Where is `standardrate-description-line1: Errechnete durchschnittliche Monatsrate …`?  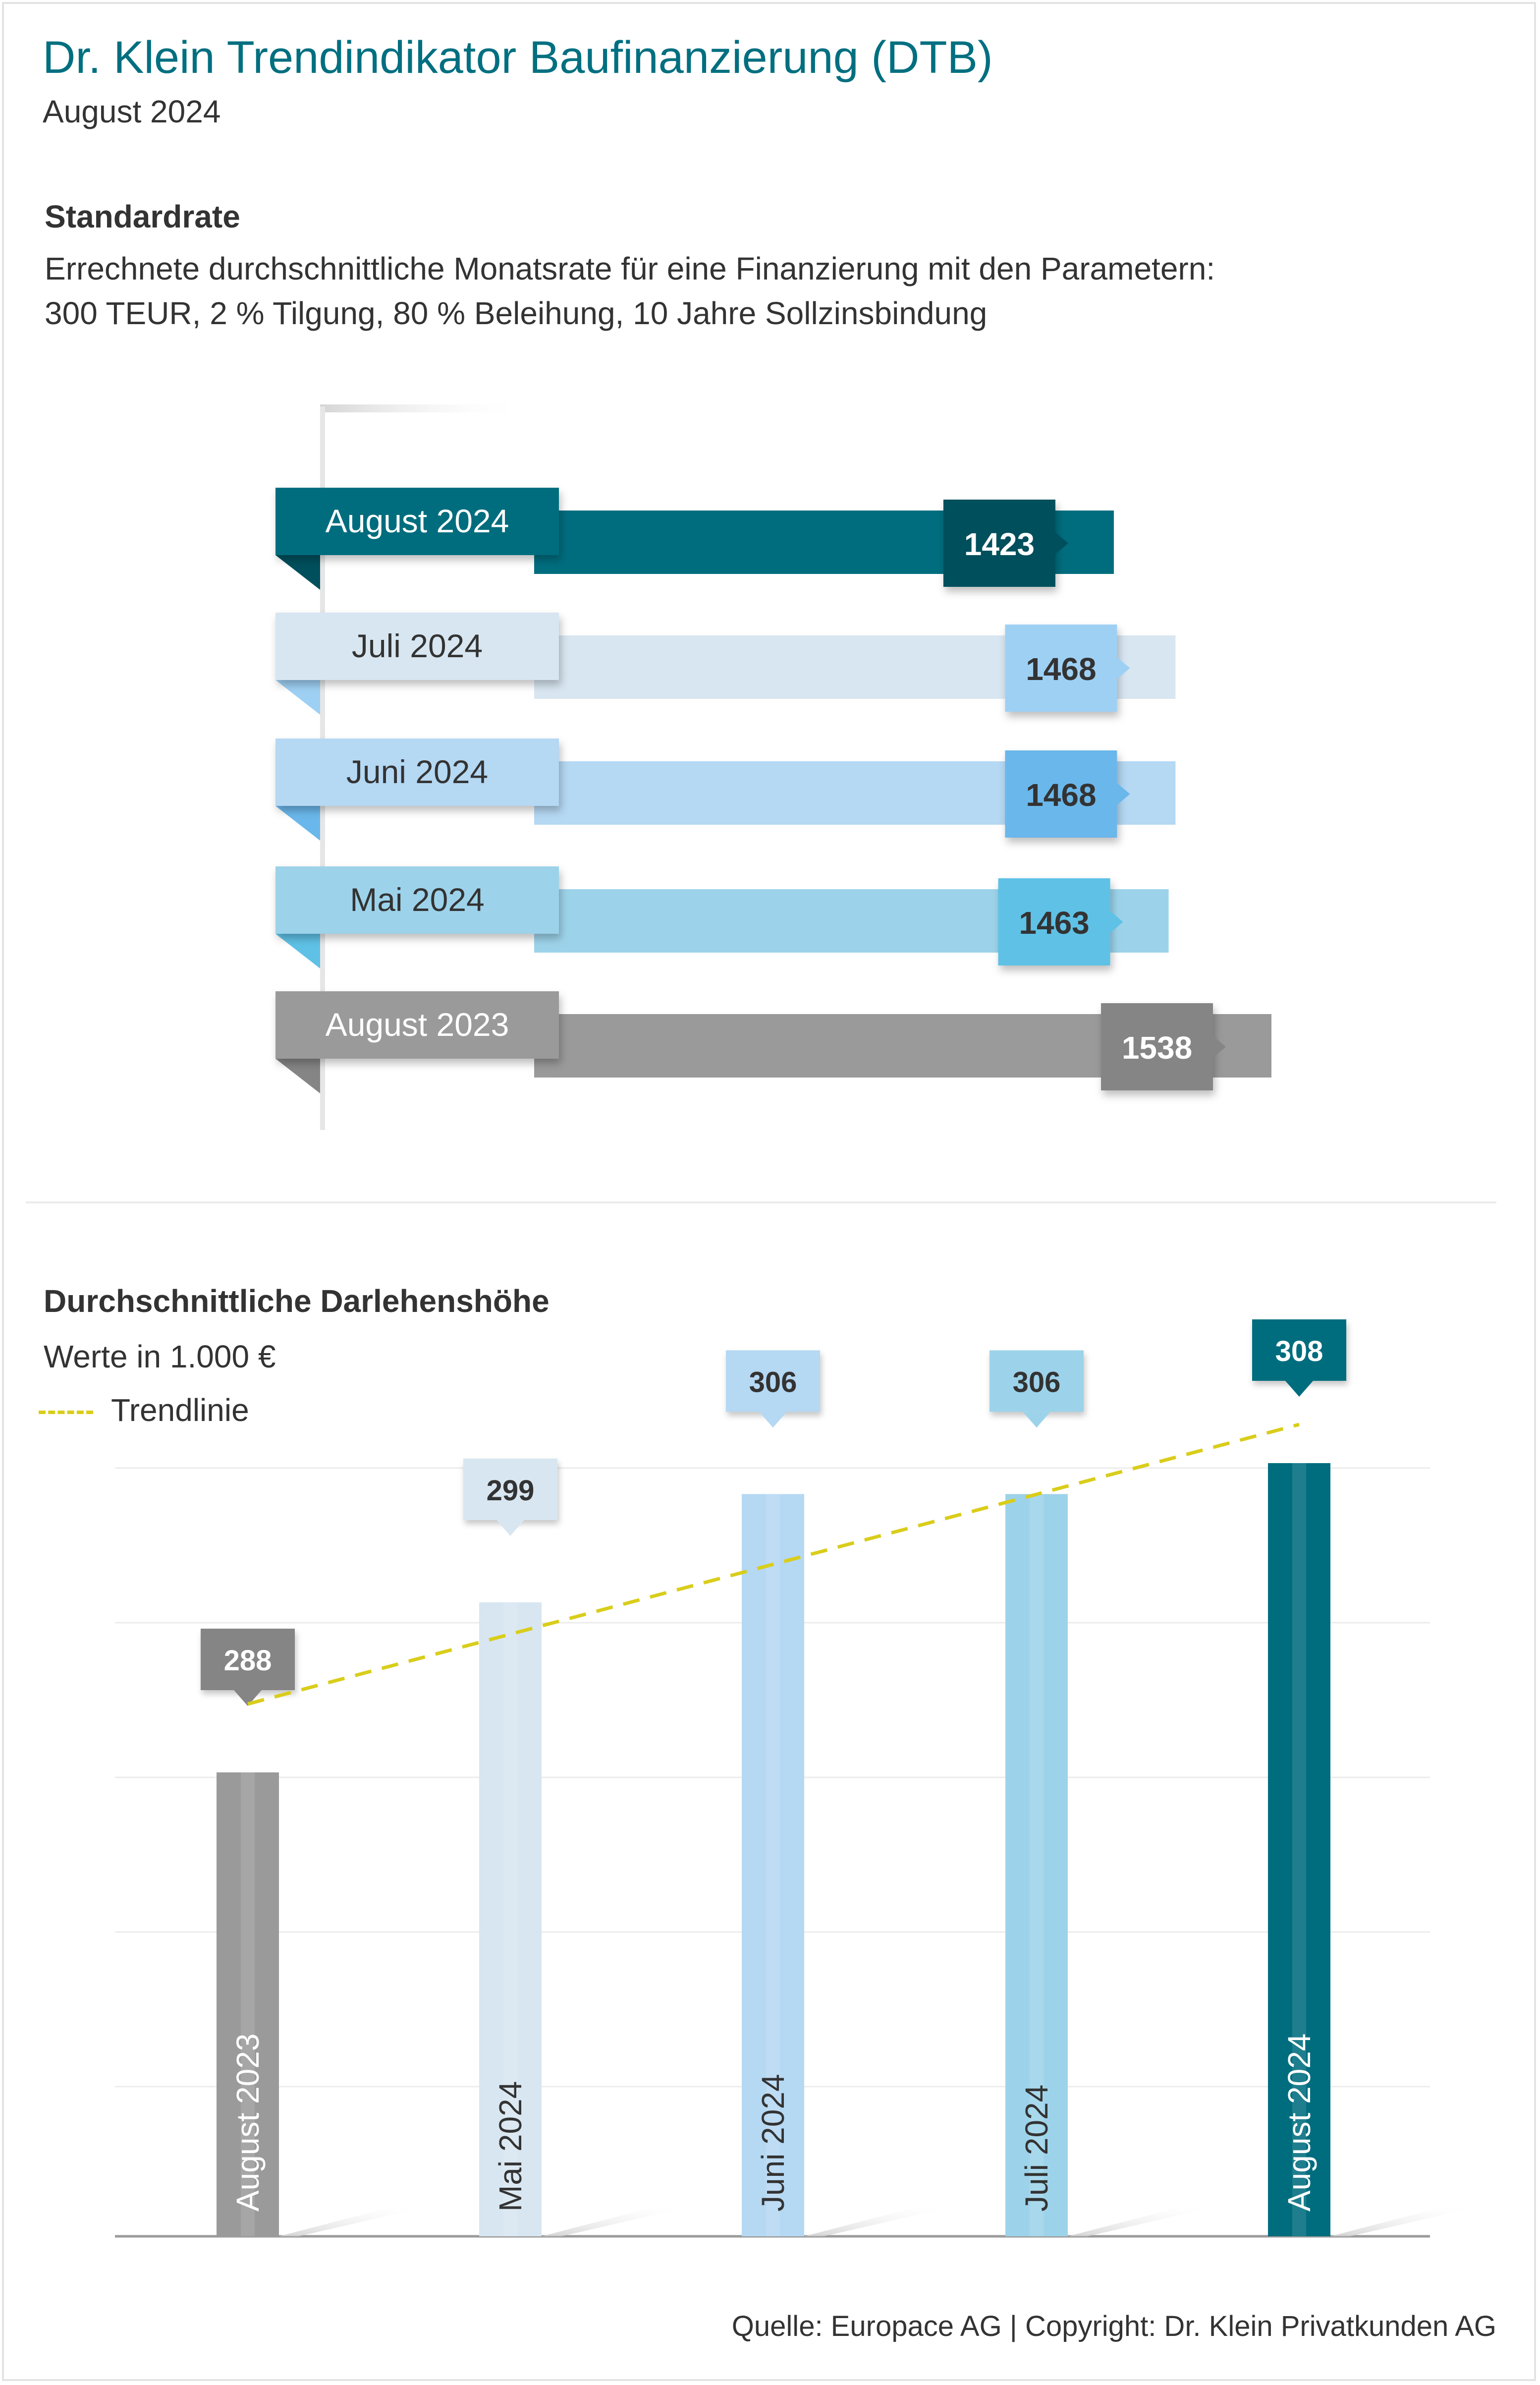
standardrate-description-line1: Errechnete durchschnittliche Monatsrate … is located at coordinates (630, 268).